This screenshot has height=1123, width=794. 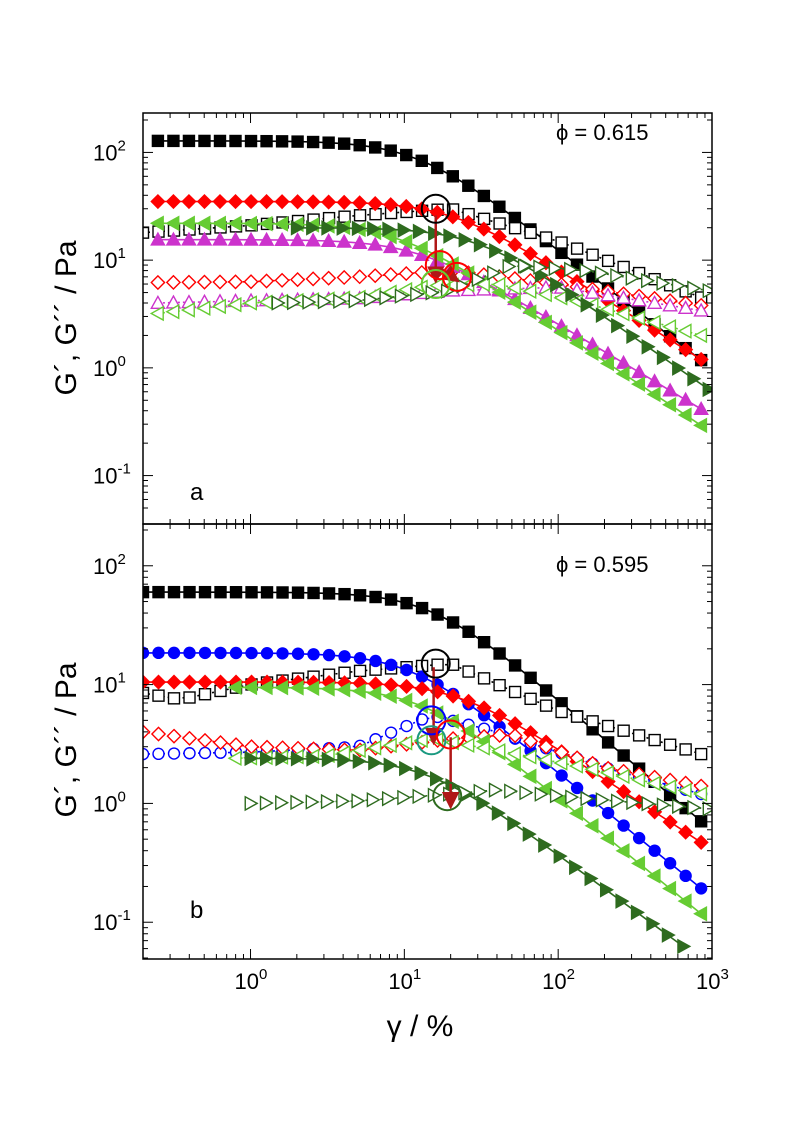 I want to click on x-axis-title: γ / %, so click(x=420, y=1026).